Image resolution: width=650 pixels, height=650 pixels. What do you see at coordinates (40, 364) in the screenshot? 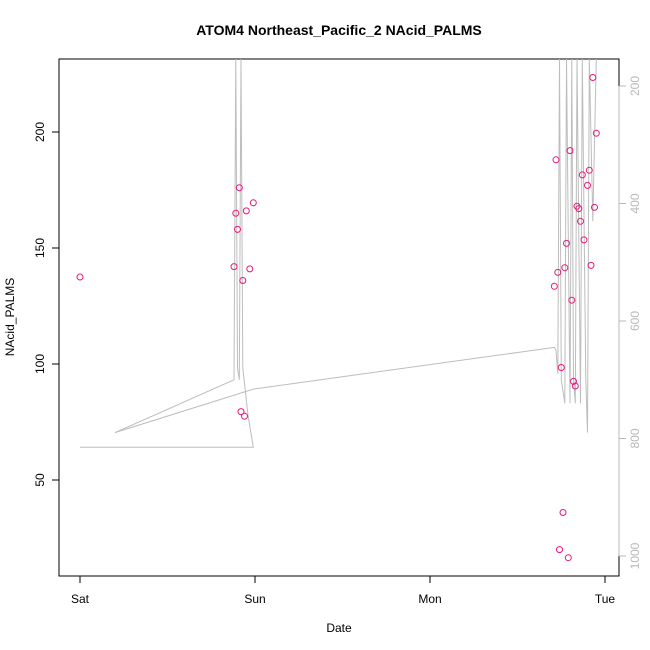
I see `y-tick-label: 100` at bounding box center [40, 364].